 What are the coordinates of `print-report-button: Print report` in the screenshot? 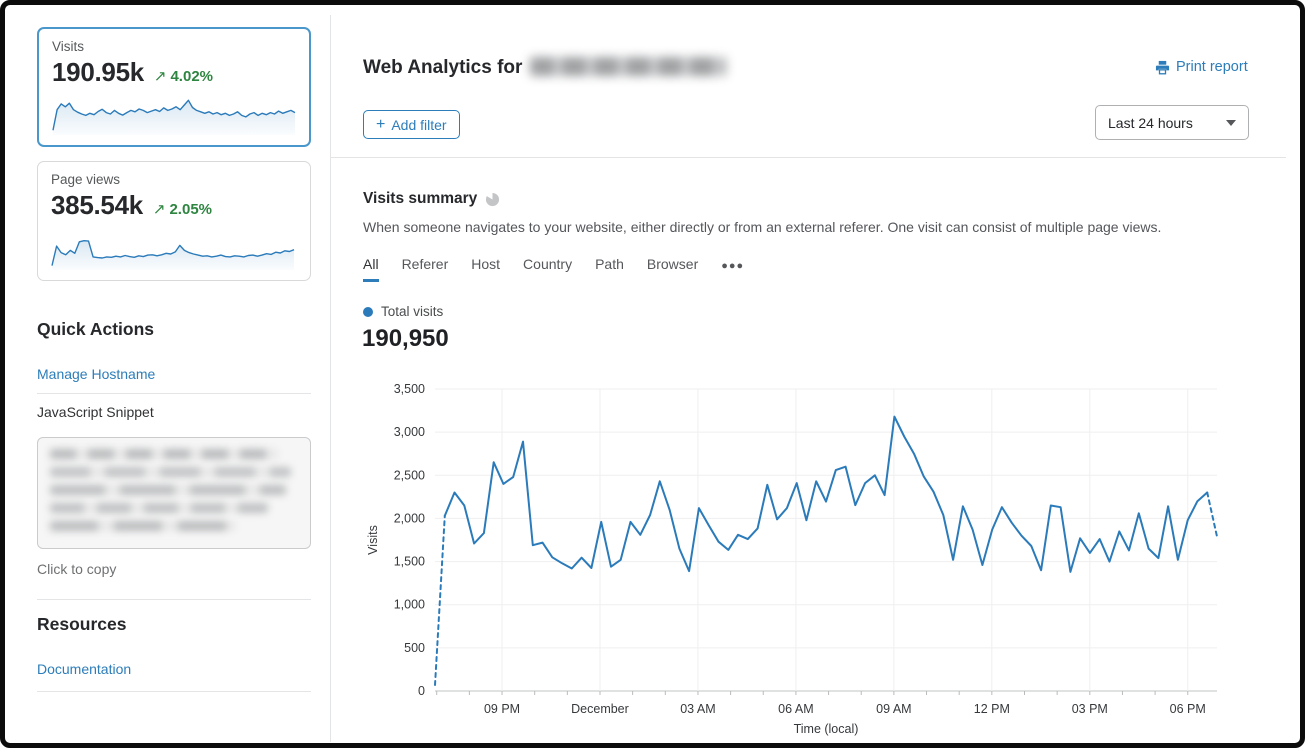 It's located at (1201, 67).